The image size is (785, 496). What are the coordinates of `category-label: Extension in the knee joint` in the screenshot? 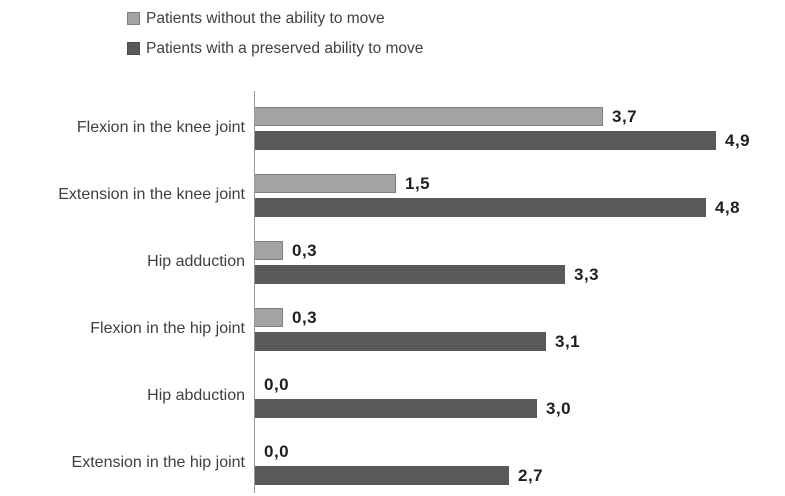 It's located at (151, 194).